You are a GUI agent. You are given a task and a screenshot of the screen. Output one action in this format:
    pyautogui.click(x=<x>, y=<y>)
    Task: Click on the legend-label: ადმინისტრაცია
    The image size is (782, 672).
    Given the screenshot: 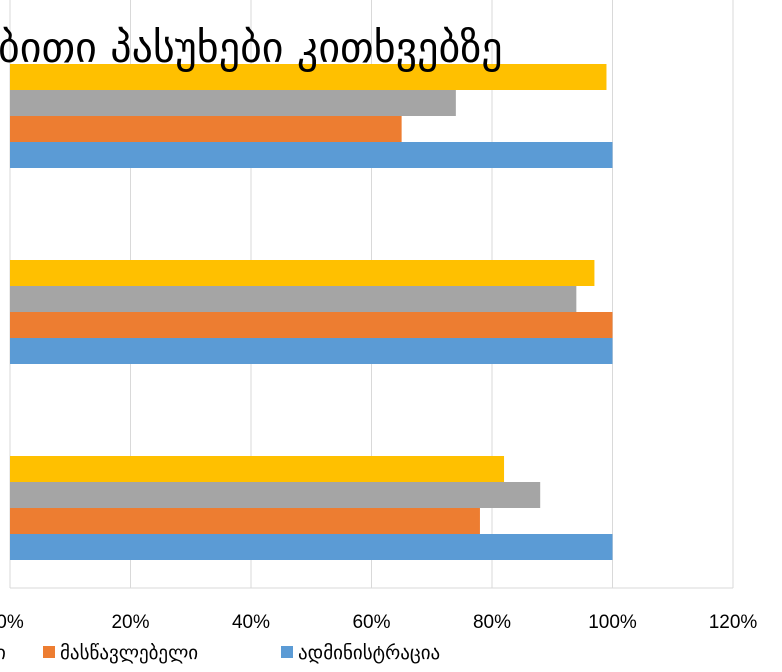 What is the action you would take?
    pyautogui.click(x=369, y=653)
    